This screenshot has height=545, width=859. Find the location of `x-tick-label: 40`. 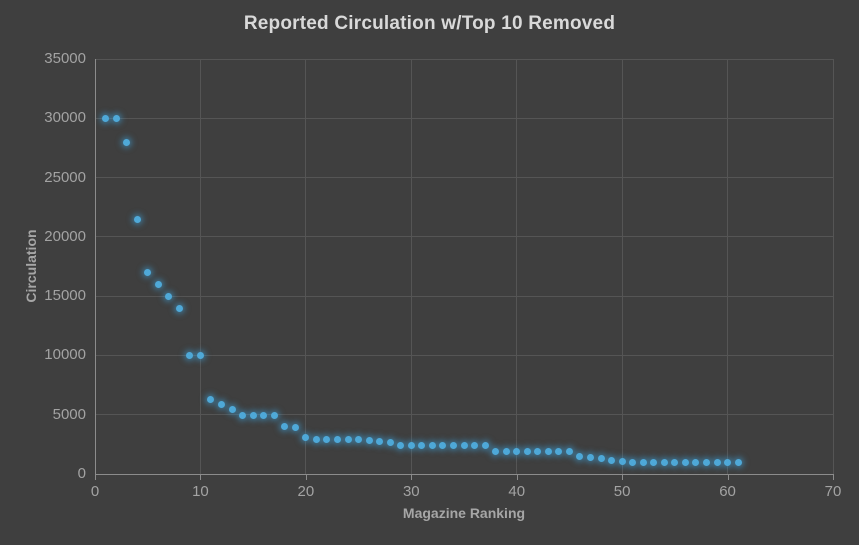

x-tick-label: 40 is located at coordinates (517, 491).